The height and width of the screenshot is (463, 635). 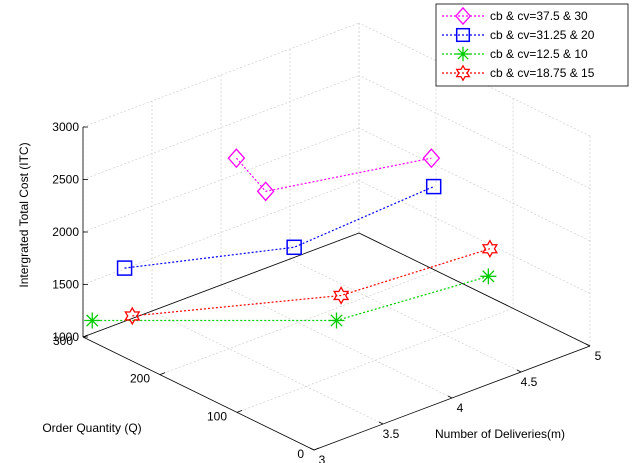 What do you see at coordinates (63, 341) in the screenshot?
I see `y-tick-label: 300` at bounding box center [63, 341].